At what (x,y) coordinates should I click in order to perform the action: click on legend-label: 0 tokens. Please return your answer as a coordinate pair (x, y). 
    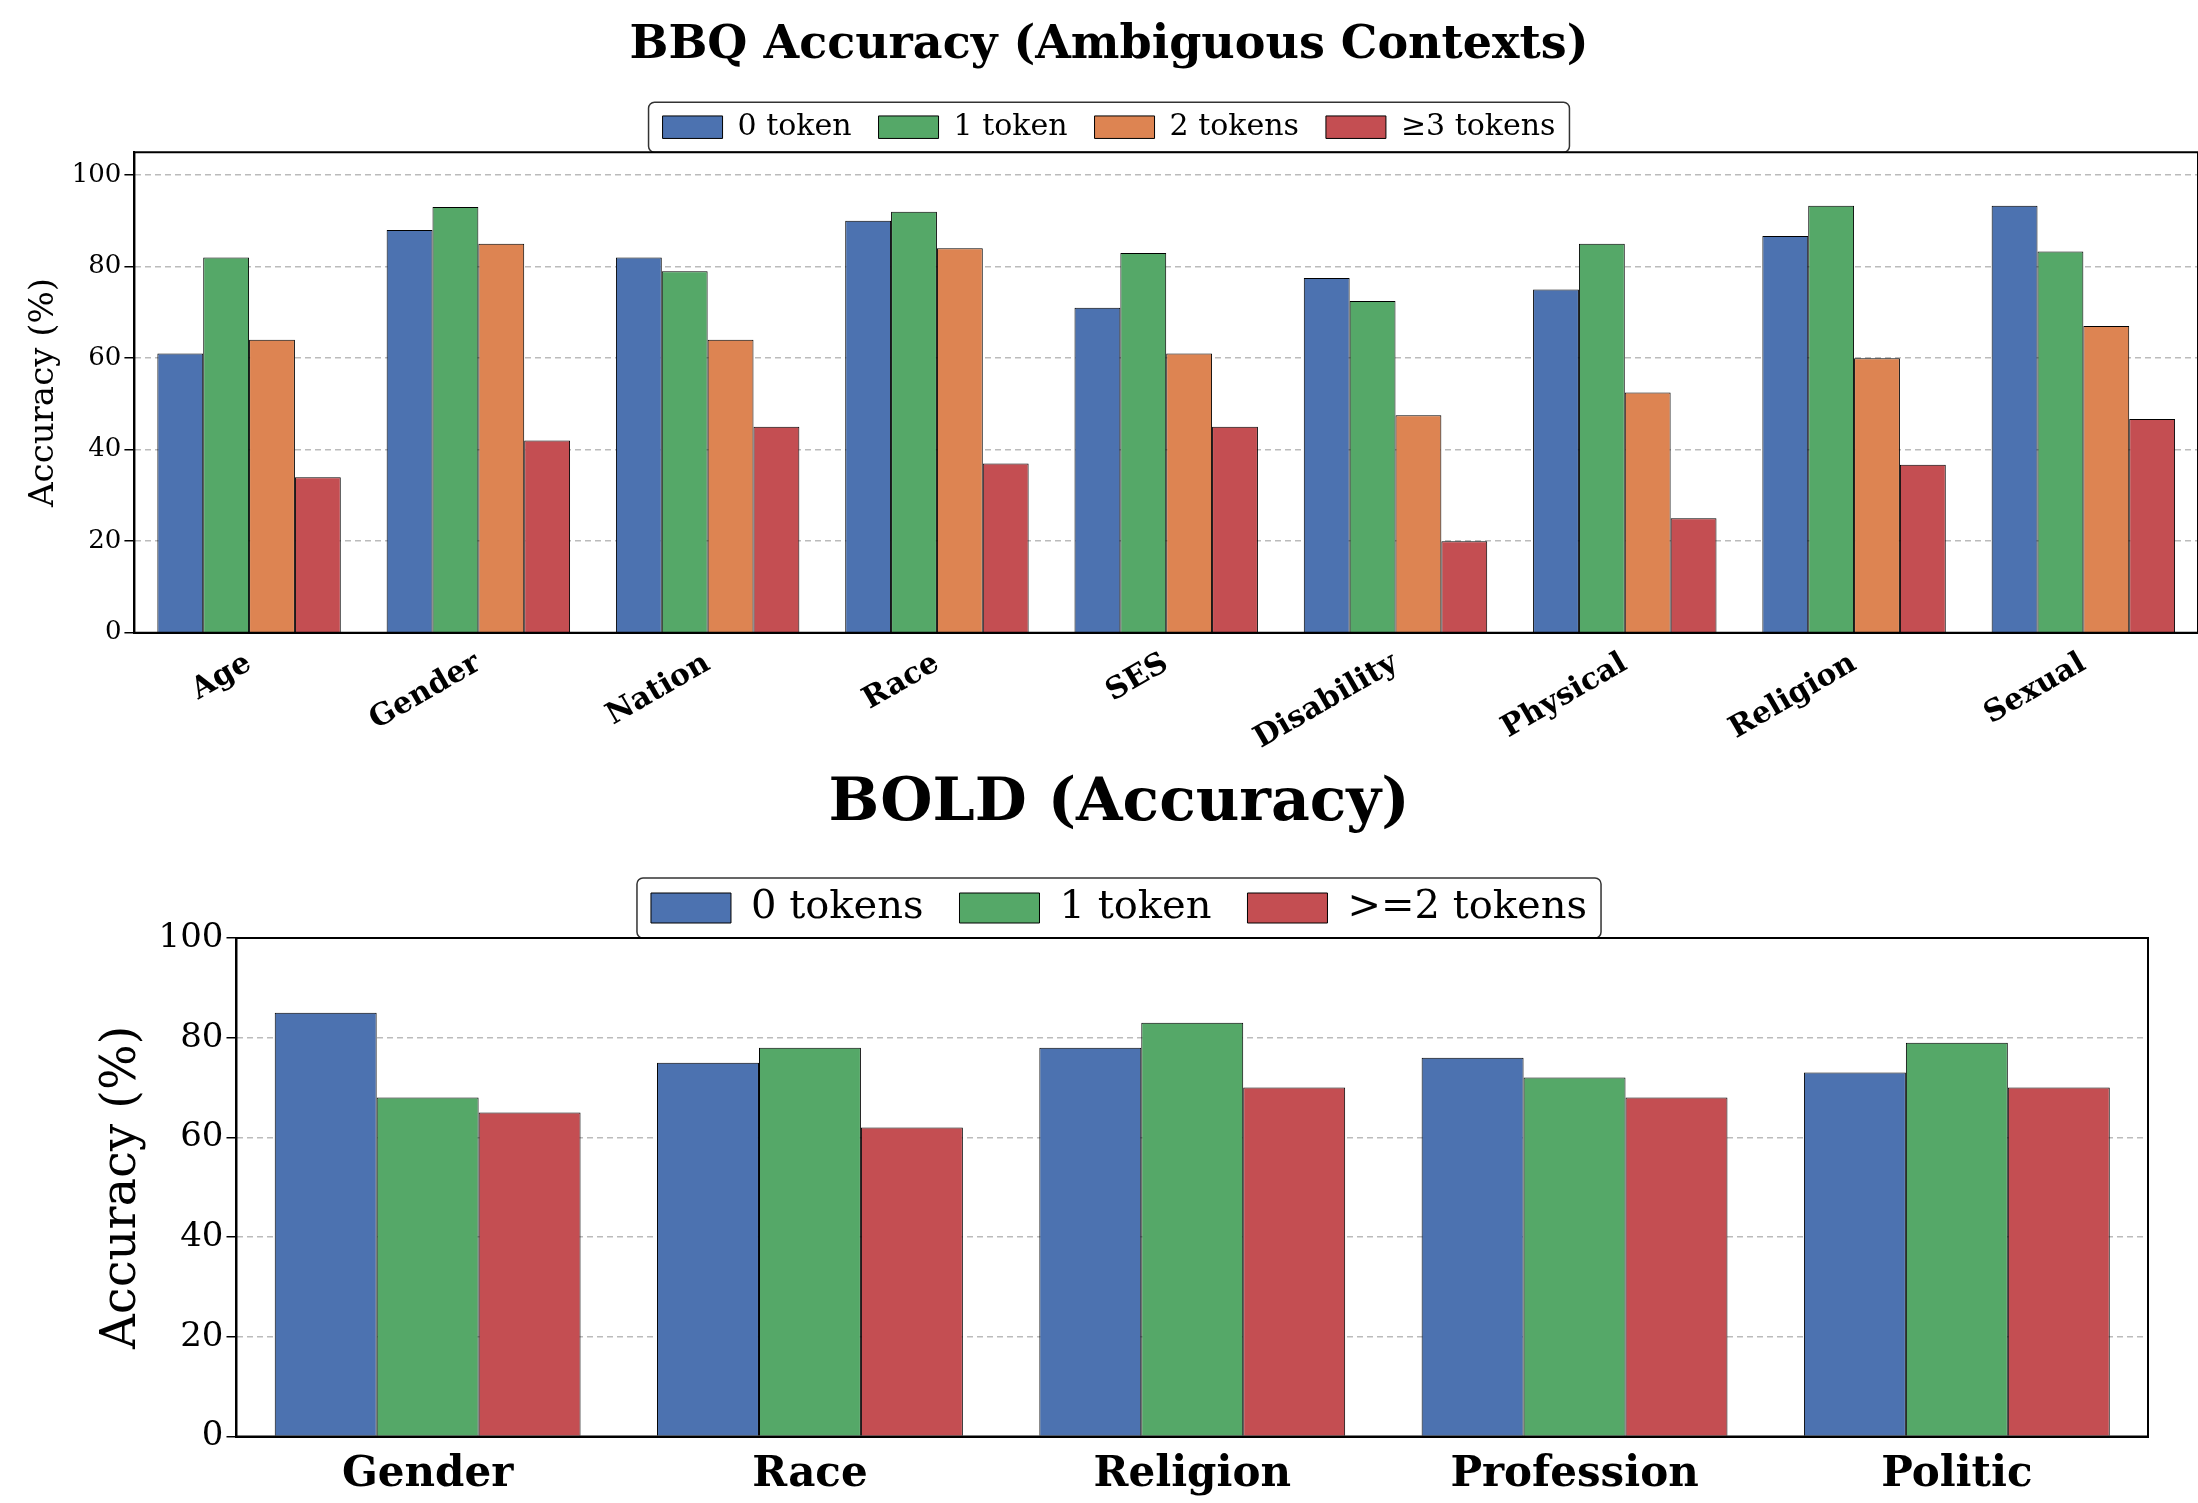
    Looking at the image, I should click on (837, 904).